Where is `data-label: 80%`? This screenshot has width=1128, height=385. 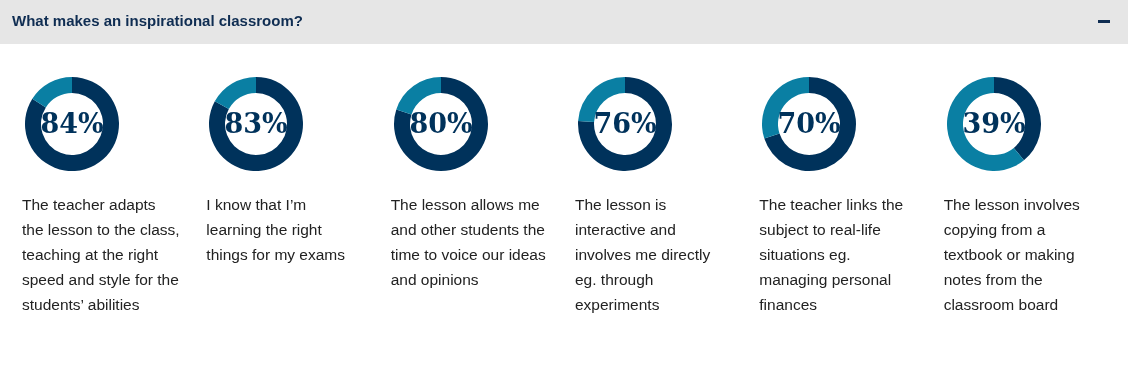 data-label: 80% is located at coordinates (441, 123).